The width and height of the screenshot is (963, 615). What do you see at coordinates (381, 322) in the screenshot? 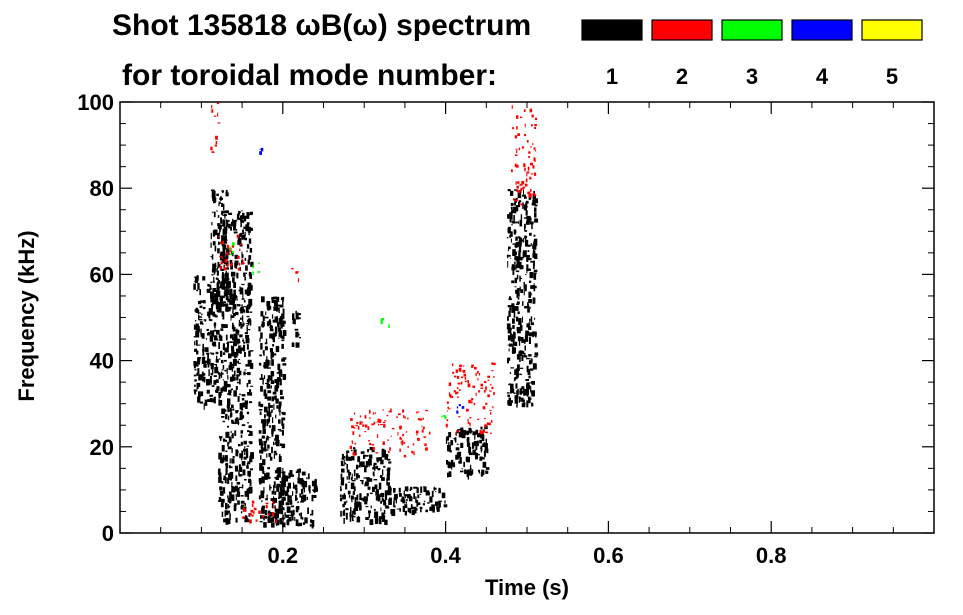
I see `mode-3-pixel` at bounding box center [381, 322].